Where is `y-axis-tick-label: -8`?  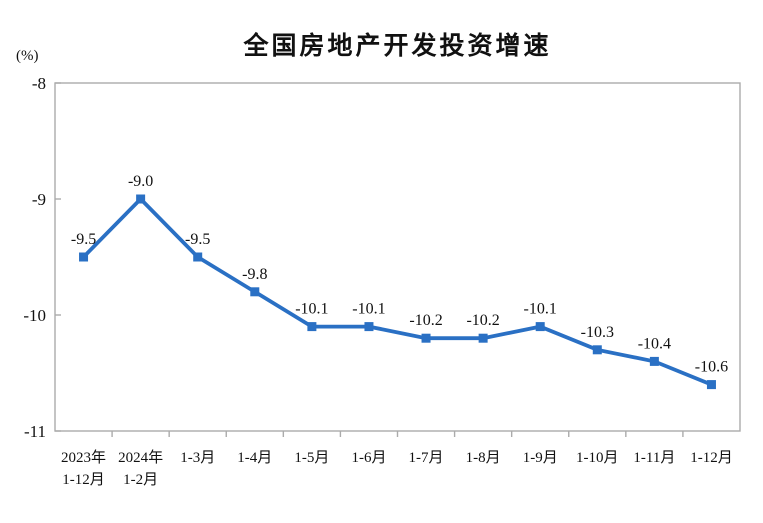
y-axis-tick-label: -8 is located at coordinates (39, 83).